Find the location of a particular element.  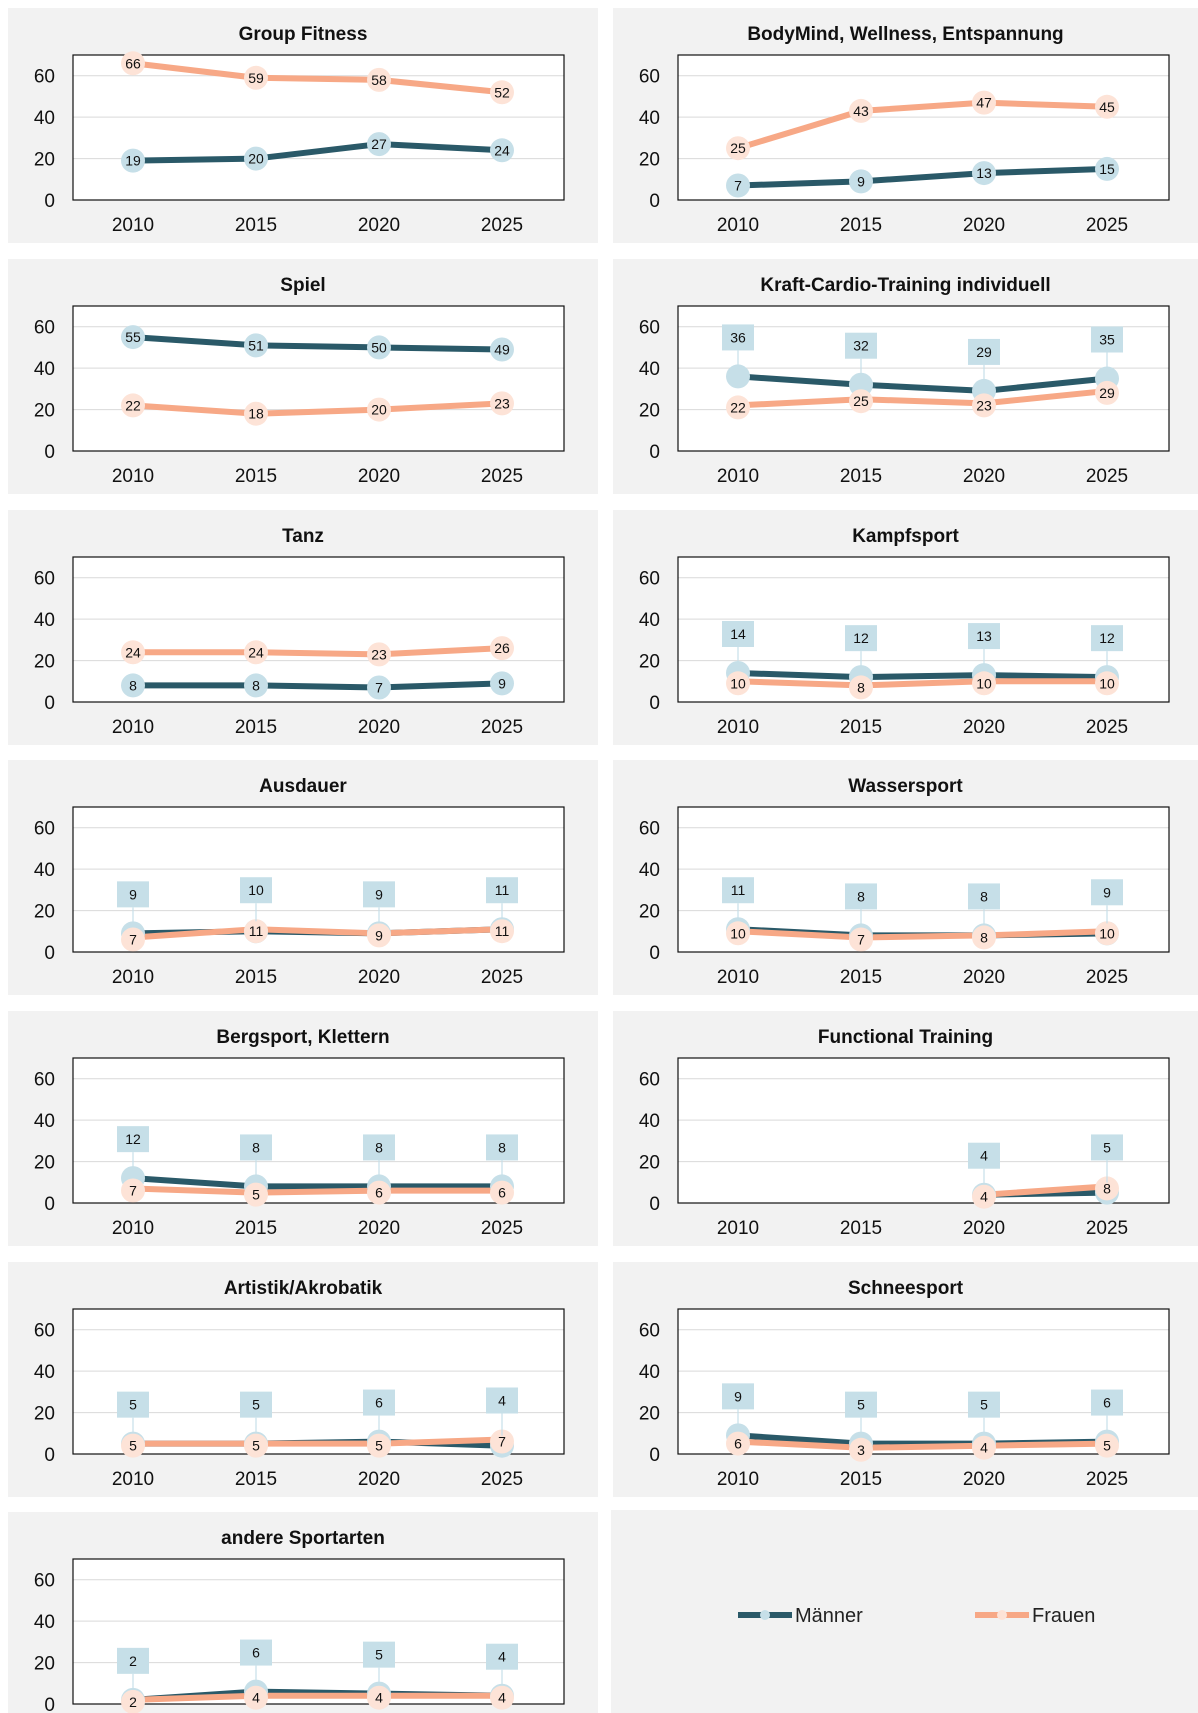

legend-item-frauen: Frauen is located at coordinates (1035, 1616).